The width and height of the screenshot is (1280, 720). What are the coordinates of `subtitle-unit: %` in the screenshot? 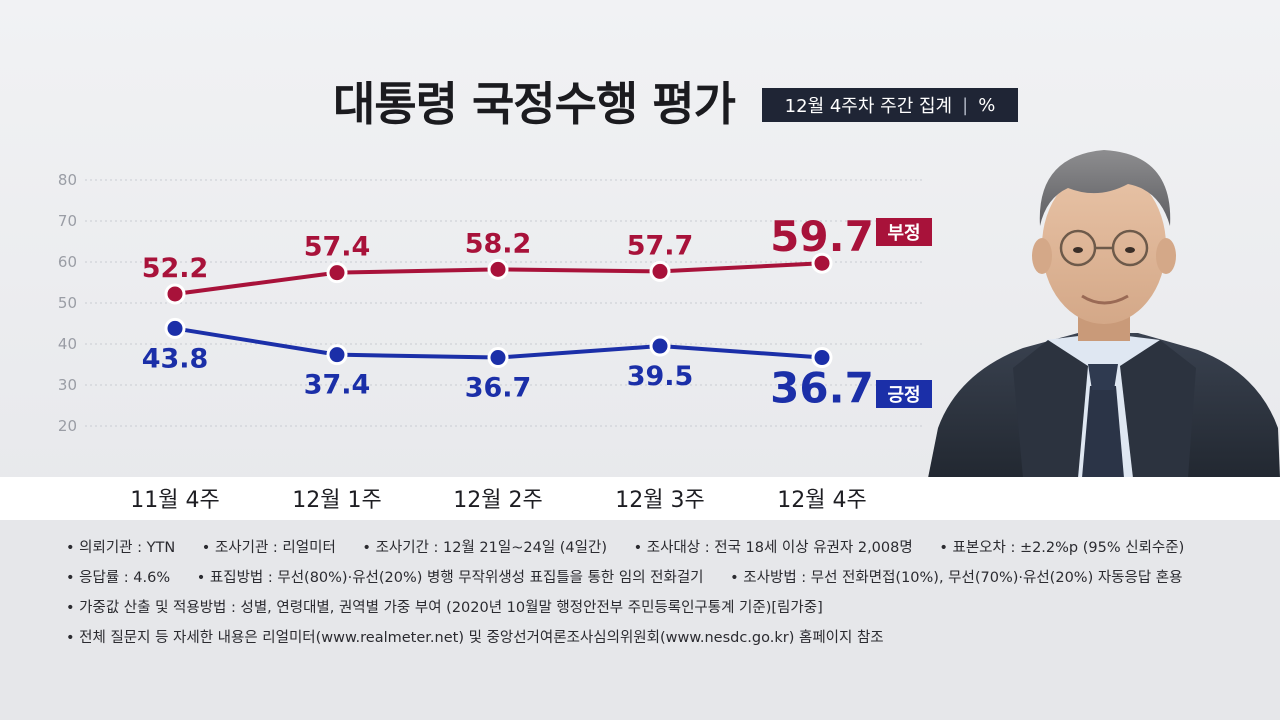 It's located at (987, 105).